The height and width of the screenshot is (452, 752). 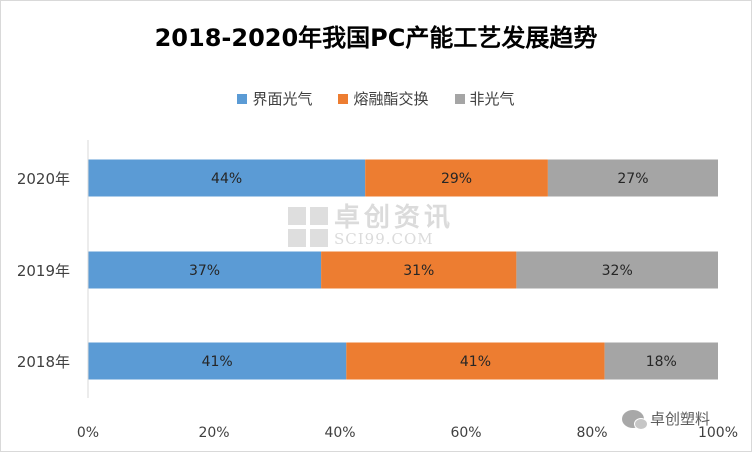 What do you see at coordinates (492, 99) in the screenshot?
I see `legend-label-2: 非光气` at bounding box center [492, 99].